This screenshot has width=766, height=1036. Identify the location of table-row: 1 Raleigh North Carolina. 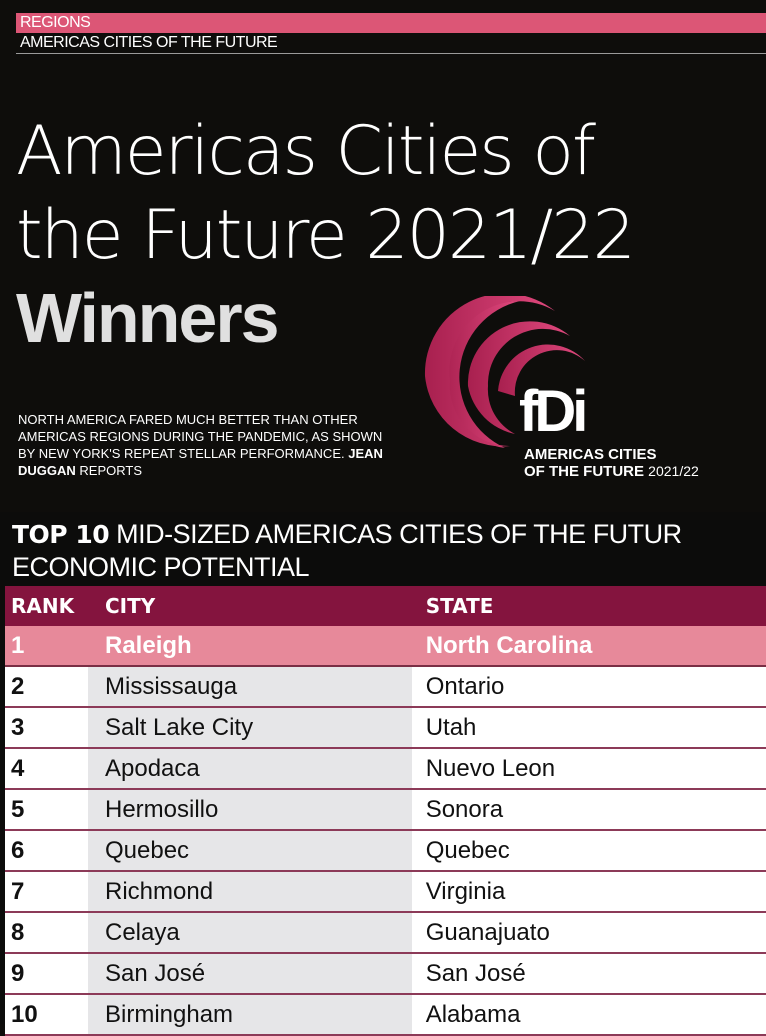
(385, 646).